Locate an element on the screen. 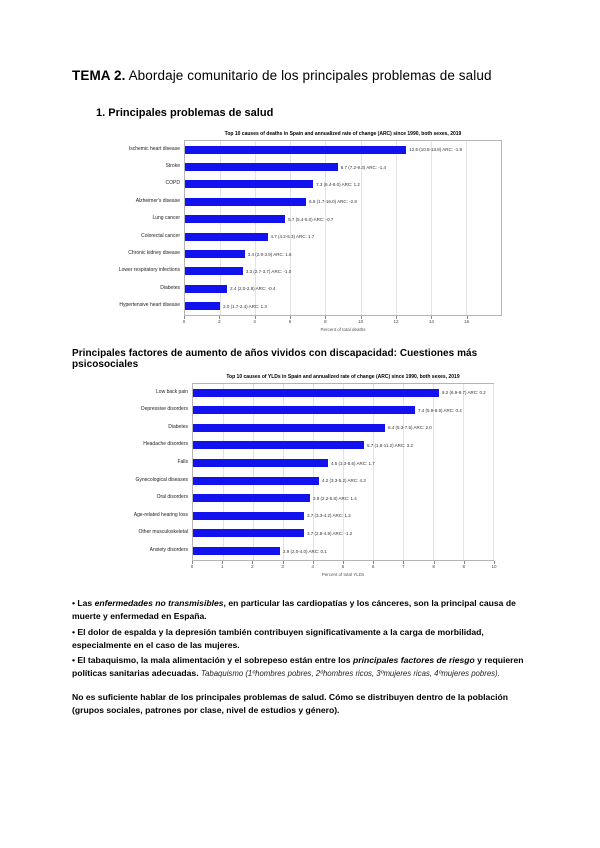 This screenshot has width=600, height=848. bar-row: 6.4 (5.3-7.5) ARC: 2.0 is located at coordinates (343, 428).